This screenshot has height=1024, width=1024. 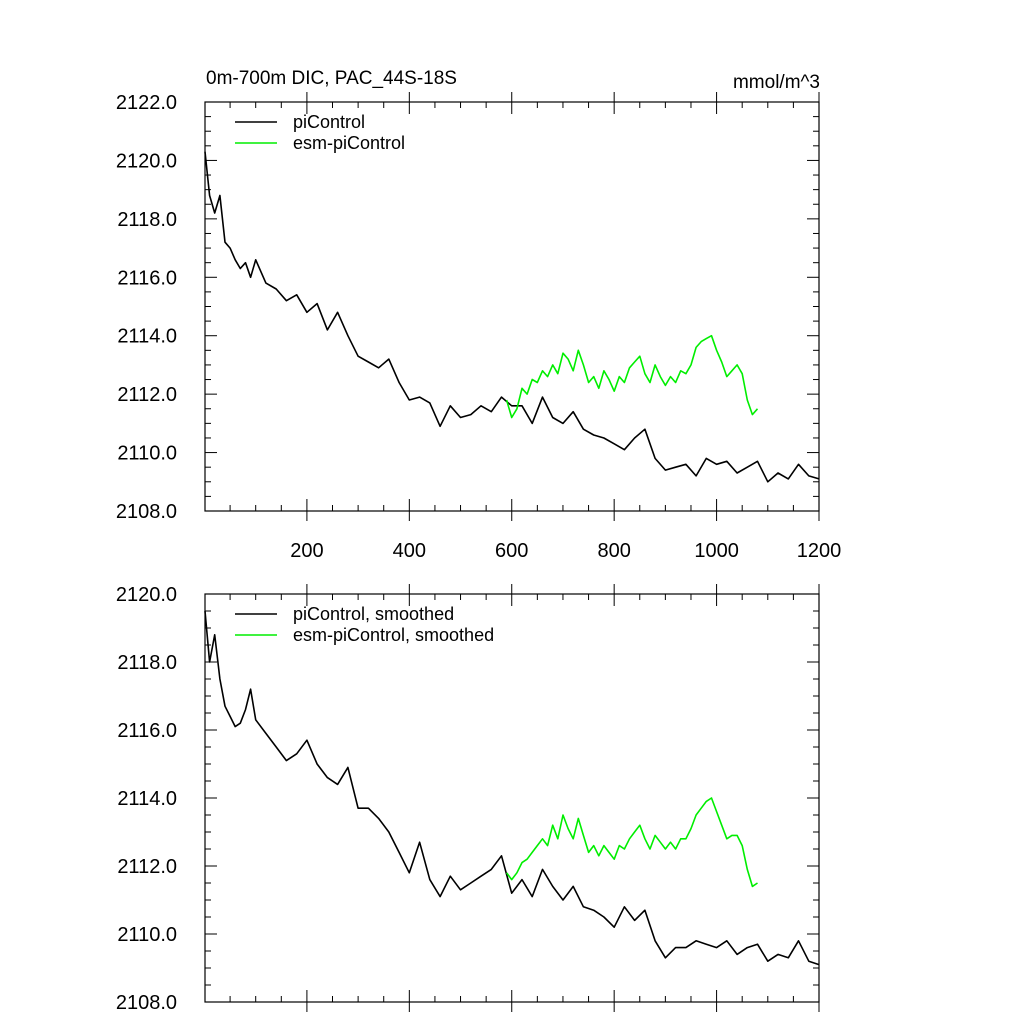 I want to click on y-tick-label: 2122.0, so click(x=146, y=103).